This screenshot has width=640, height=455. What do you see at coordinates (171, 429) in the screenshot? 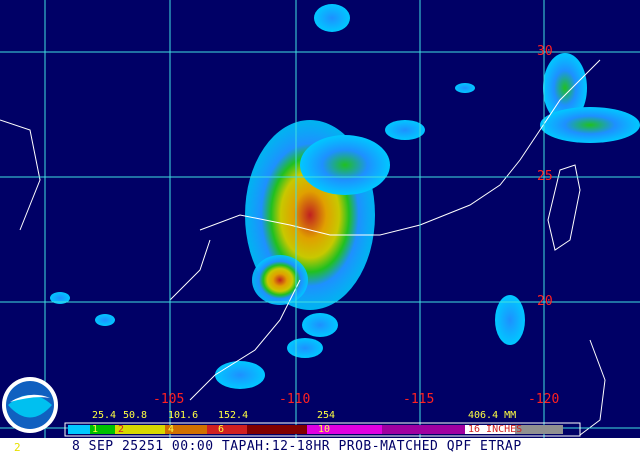
I see `legend-in-4: 4` at bounding box center [171, 429].